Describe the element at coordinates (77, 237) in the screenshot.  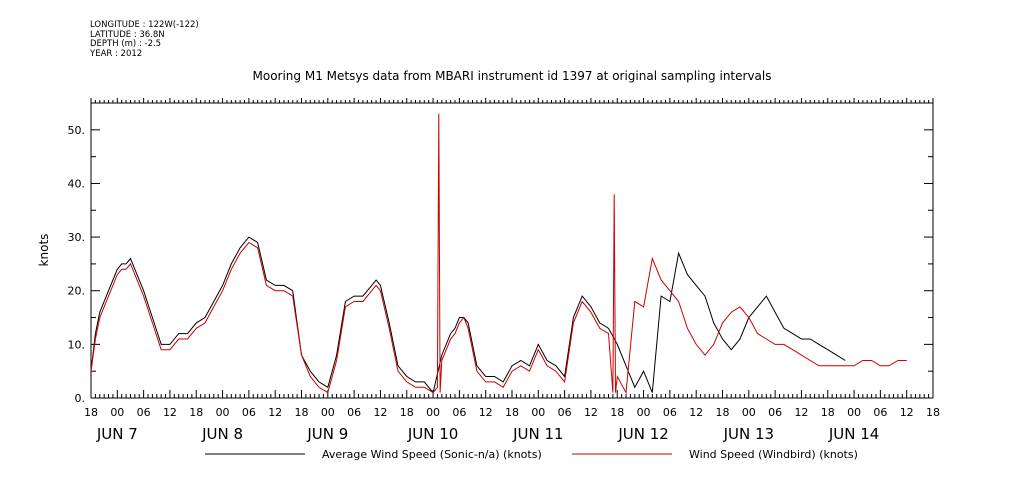
I see `y-tick-label: 30.` at that location.